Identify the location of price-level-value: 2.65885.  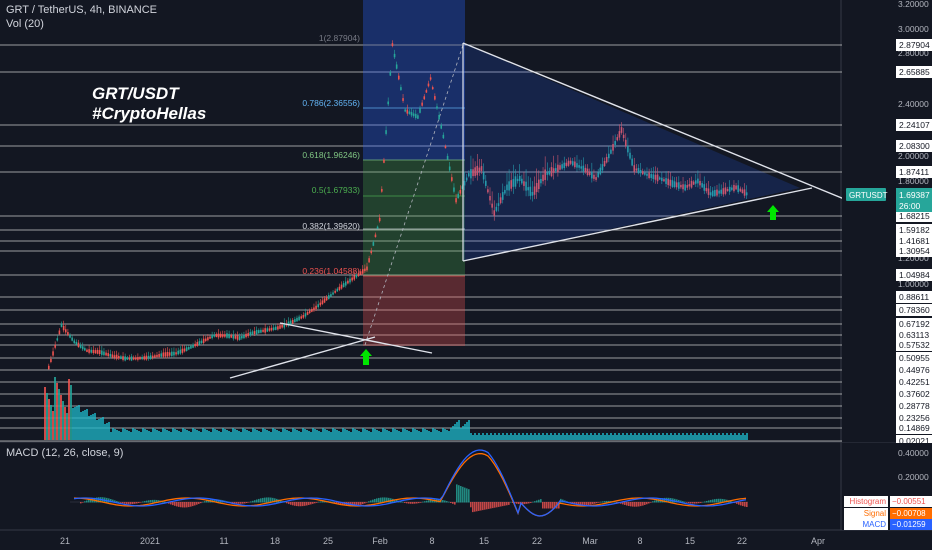
(914, 72).